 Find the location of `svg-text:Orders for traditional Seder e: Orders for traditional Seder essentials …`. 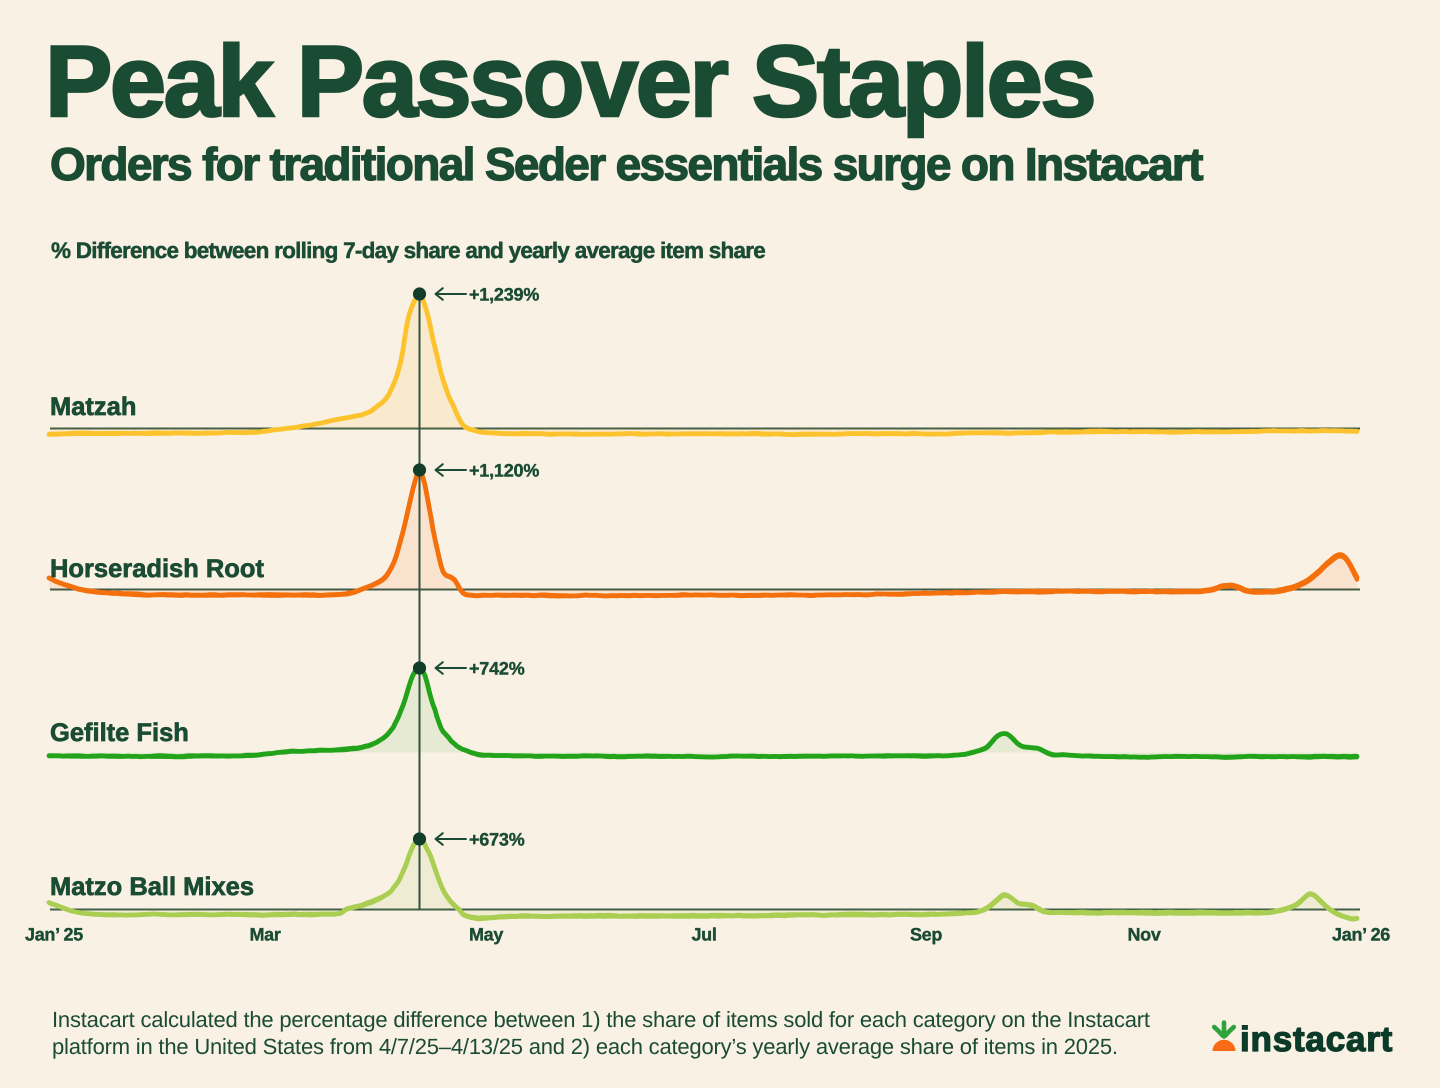

svg-text:Orders for traditional Seder e: Orders for traditional Seder essentials … is located at coordinates (626, 164).